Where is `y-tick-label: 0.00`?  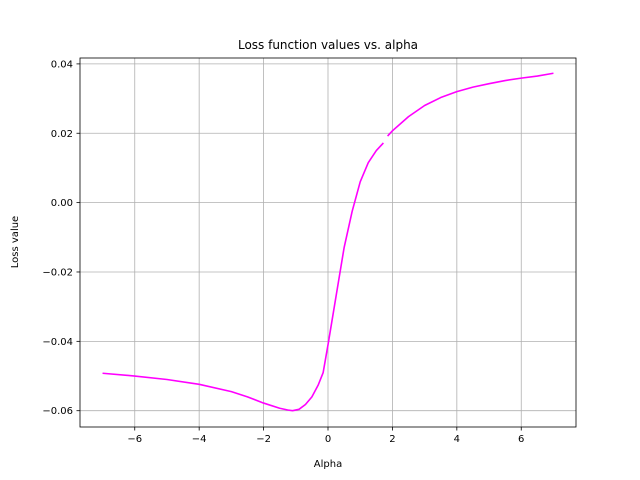
y-tick-label: 0.00 is located at coordinates (62, 203).